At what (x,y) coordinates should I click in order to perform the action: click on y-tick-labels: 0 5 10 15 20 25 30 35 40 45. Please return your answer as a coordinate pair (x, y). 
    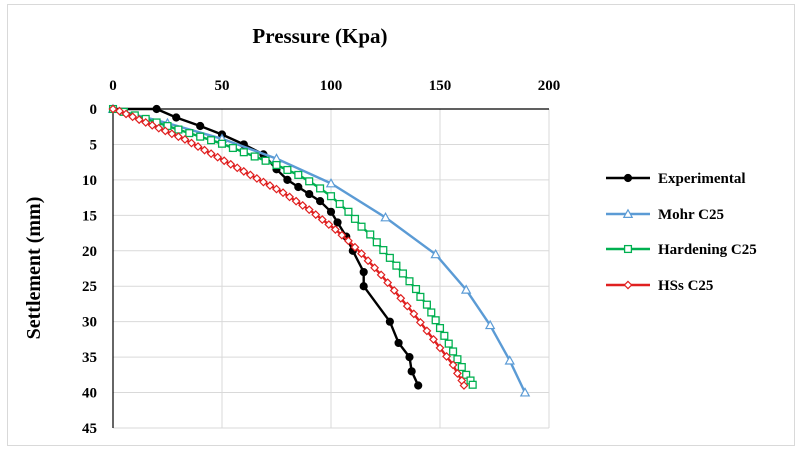
    Looking at the image, I should click on (89, 269).